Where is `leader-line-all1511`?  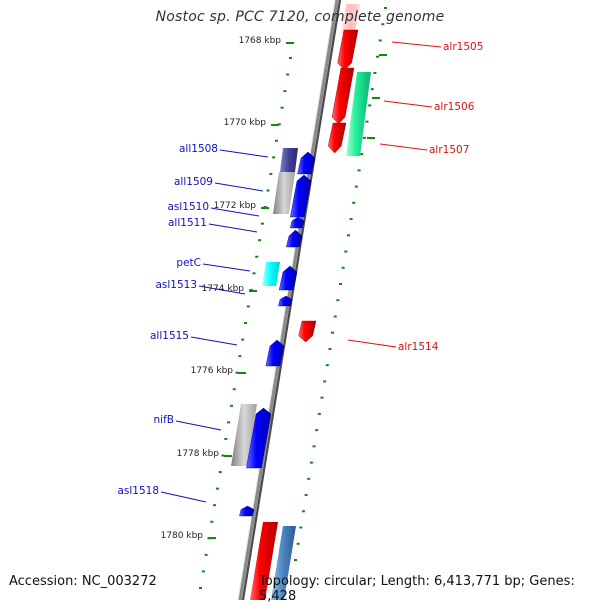
leader-line-all1511 is located at coordinates (233, 228).